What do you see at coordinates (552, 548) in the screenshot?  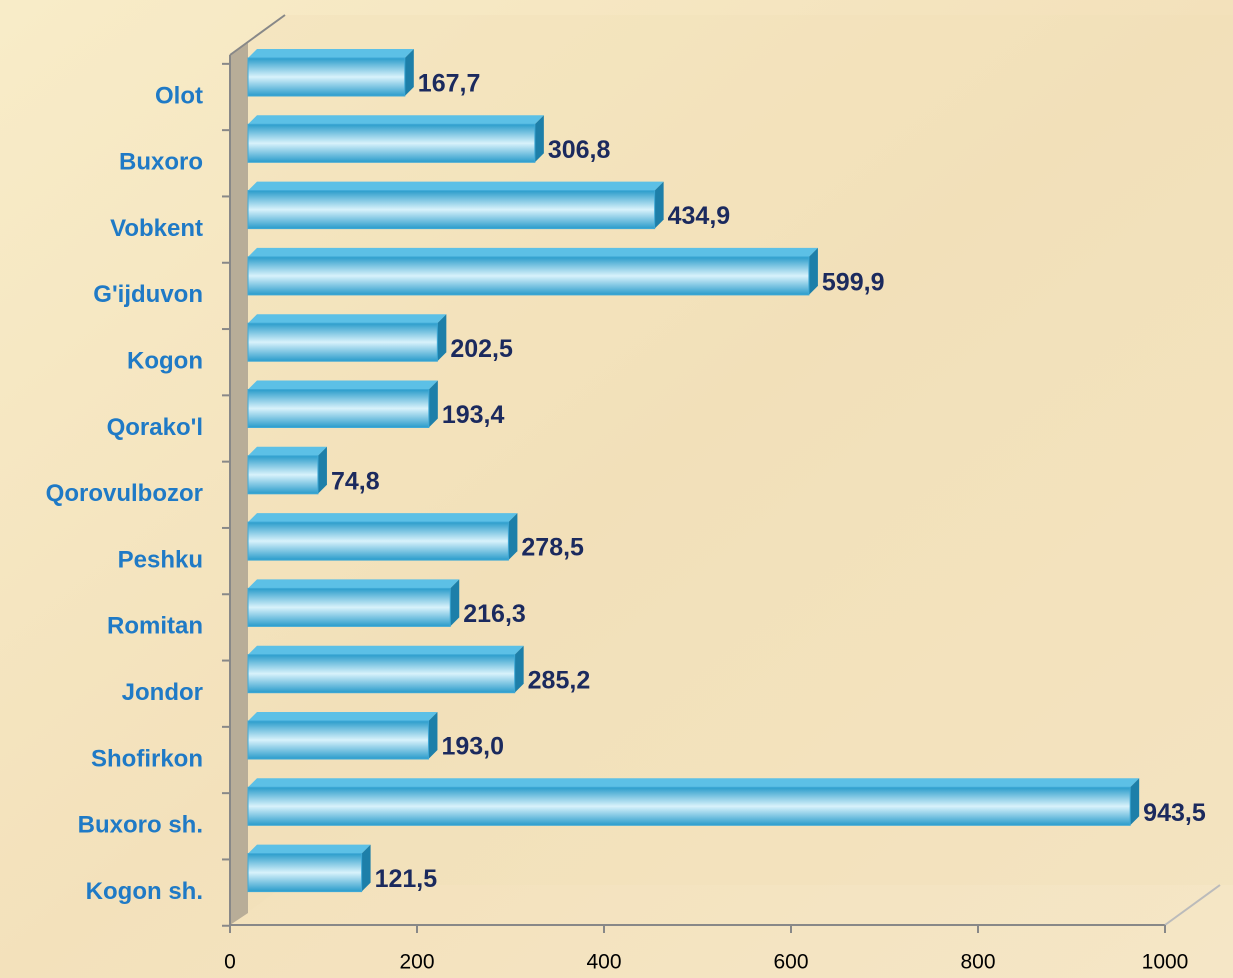 I see `data-label: 278,5` at bounding box center [552, 548].